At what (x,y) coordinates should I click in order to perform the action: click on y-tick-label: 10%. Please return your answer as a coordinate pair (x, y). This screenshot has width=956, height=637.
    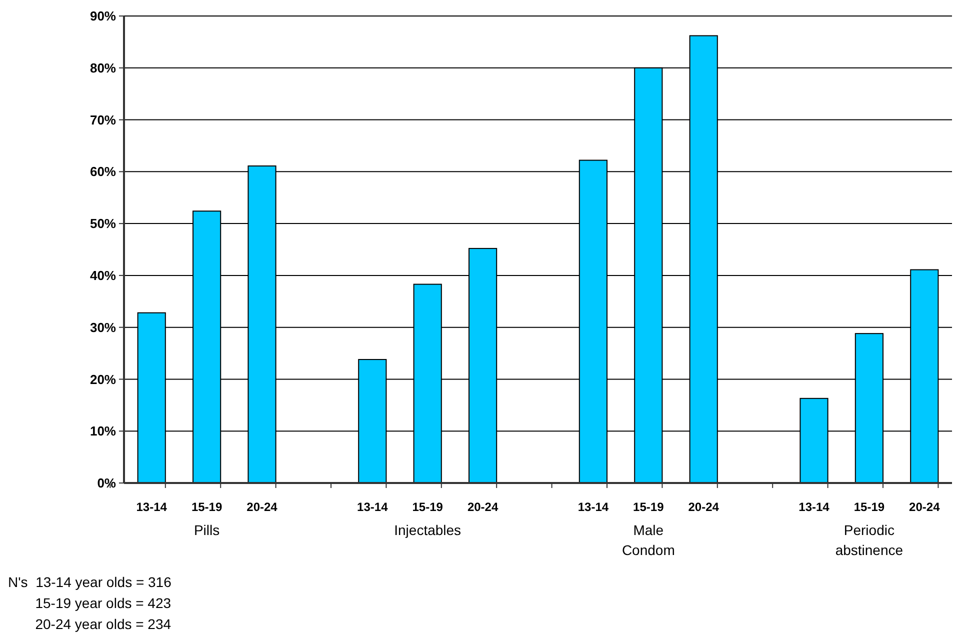
    Looking at the image, I should click on (103, 431).